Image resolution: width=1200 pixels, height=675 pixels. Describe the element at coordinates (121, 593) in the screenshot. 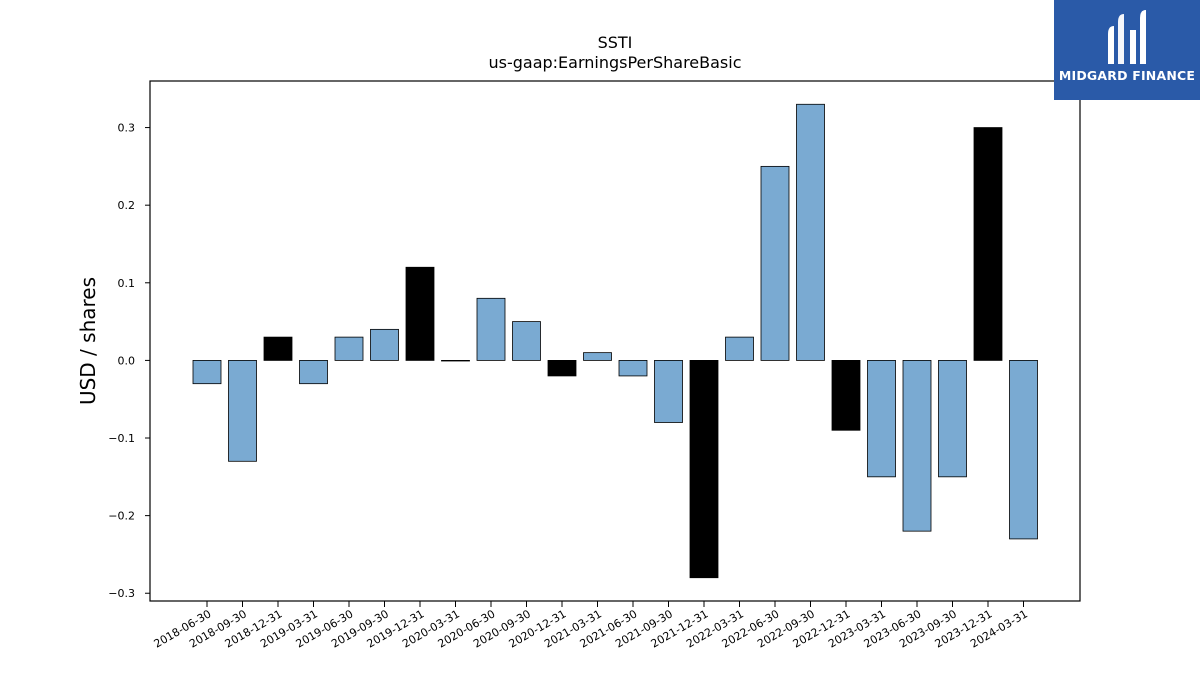

I see `y-tick-label: −0.3` at that location.